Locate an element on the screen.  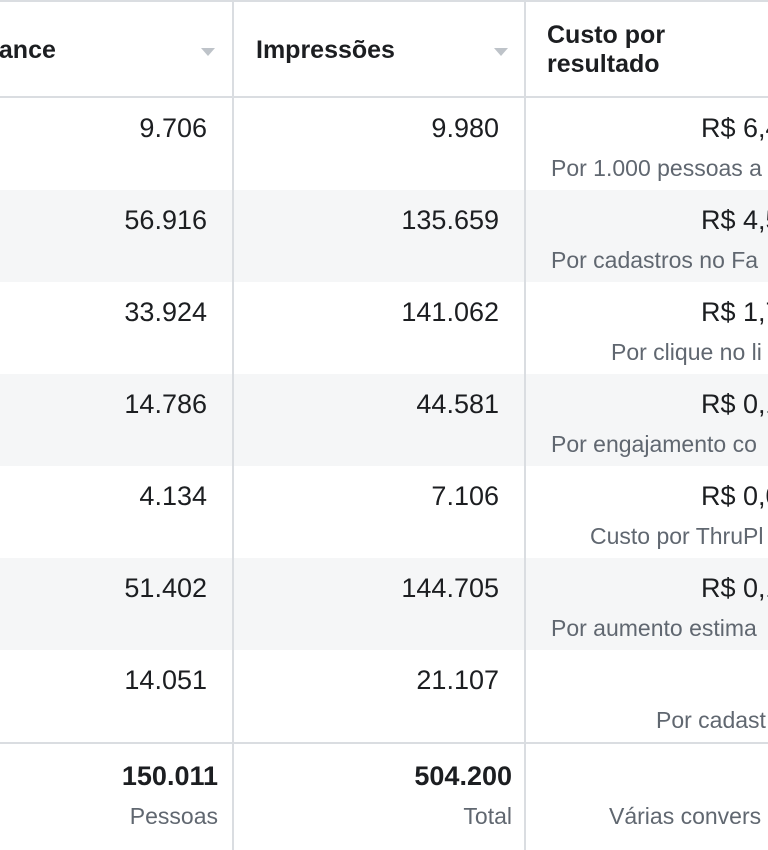
table-row: 4.134 7.106 R$ 0,0 Custo por ThruPl is located at coordinates (384, 512).